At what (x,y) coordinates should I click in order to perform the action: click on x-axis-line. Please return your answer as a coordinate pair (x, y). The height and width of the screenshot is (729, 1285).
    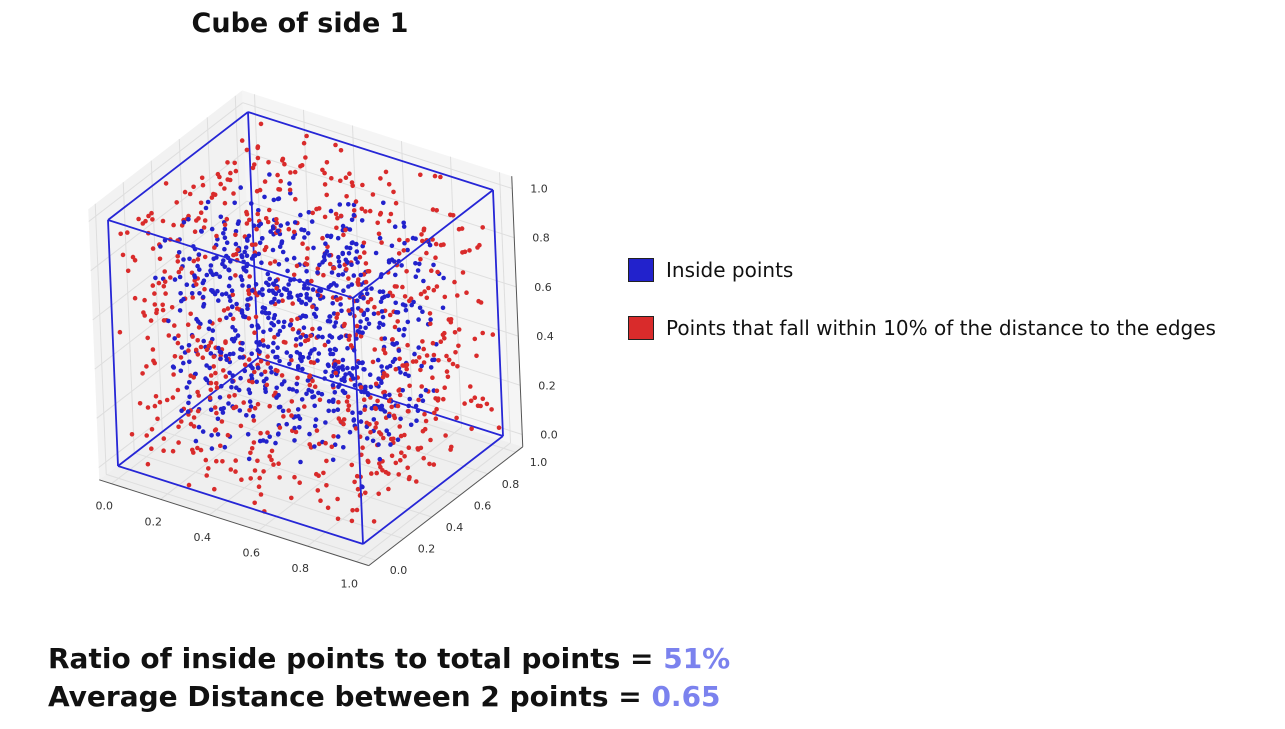
    Looking at the image, I should click on (234, 523).